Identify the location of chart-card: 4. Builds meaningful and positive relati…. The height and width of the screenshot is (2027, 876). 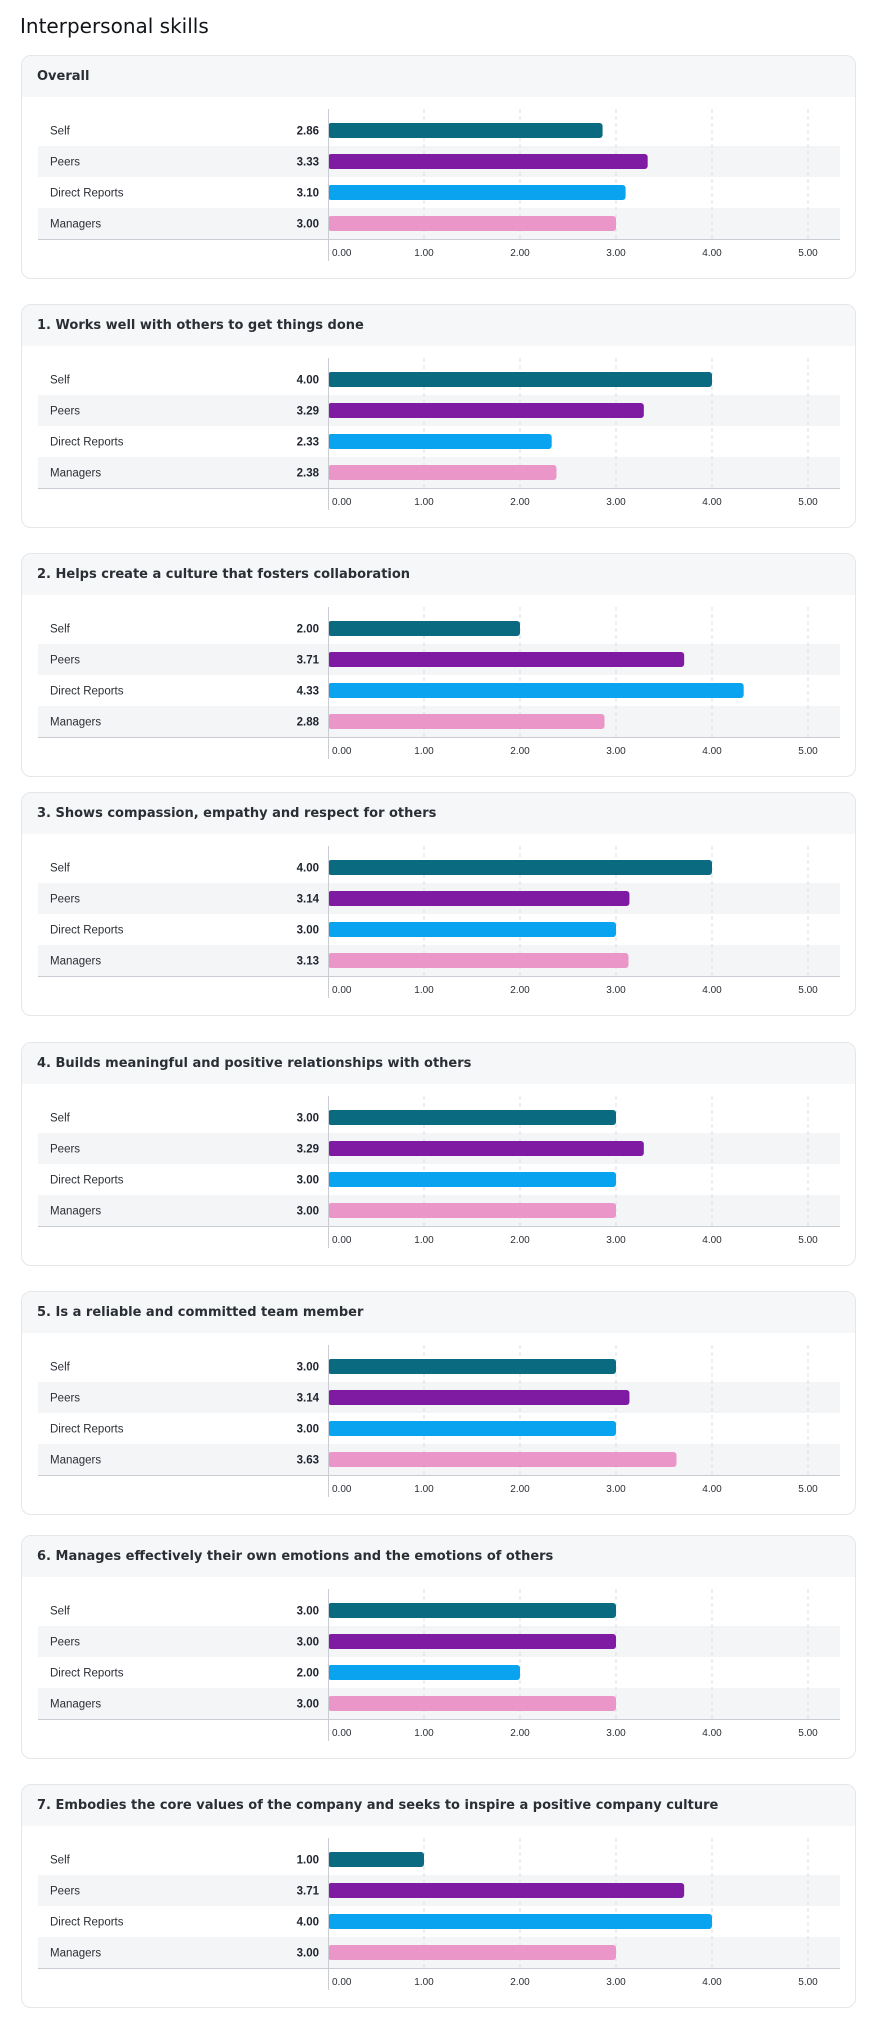
(438, 1154).